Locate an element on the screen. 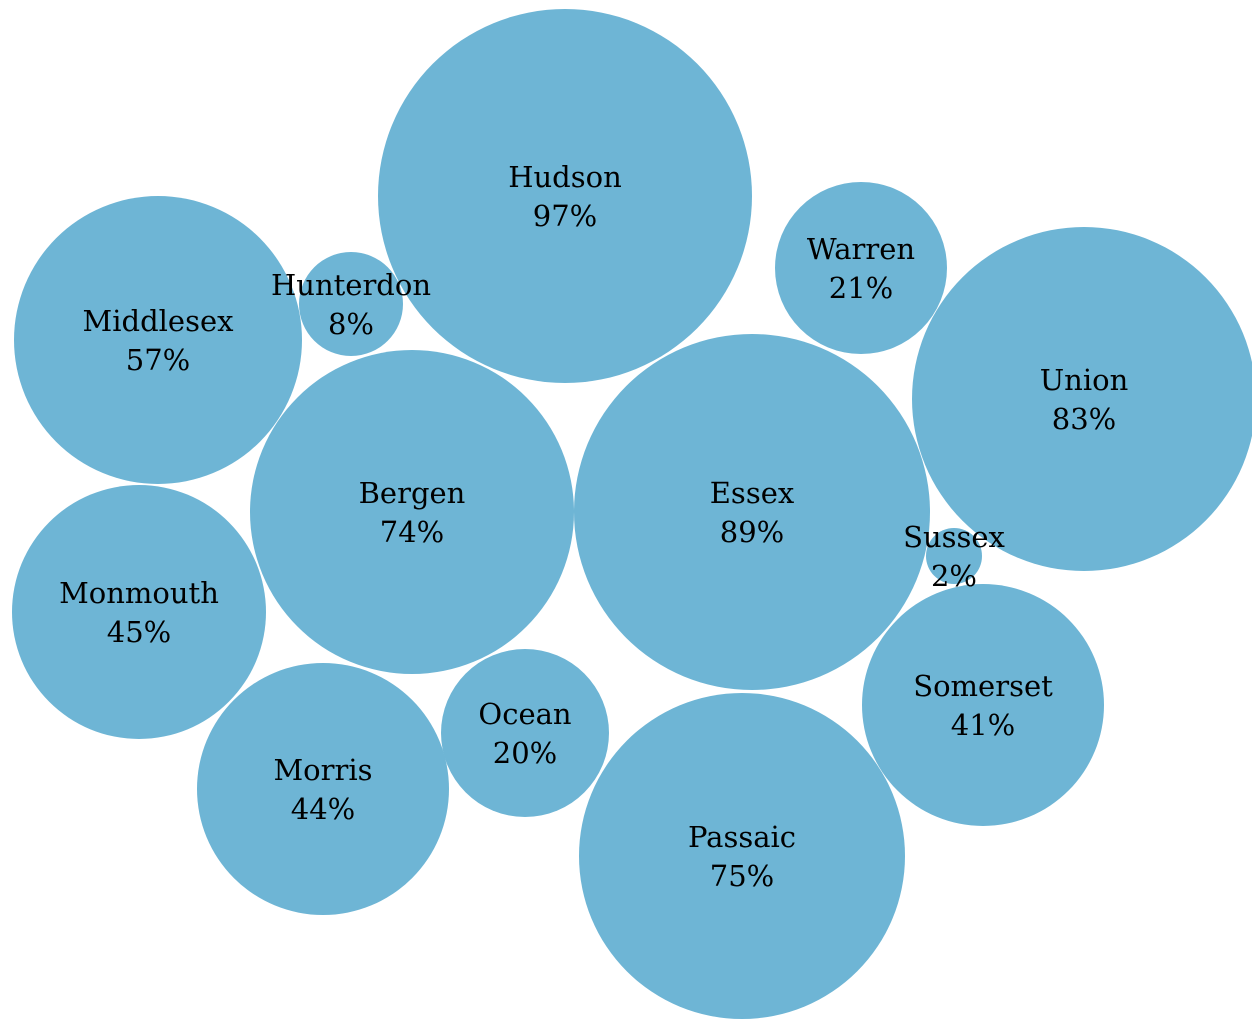 The image size is (1252, 1022). bubble-name-hudson: Hudson is located at coordinates (565, 177).